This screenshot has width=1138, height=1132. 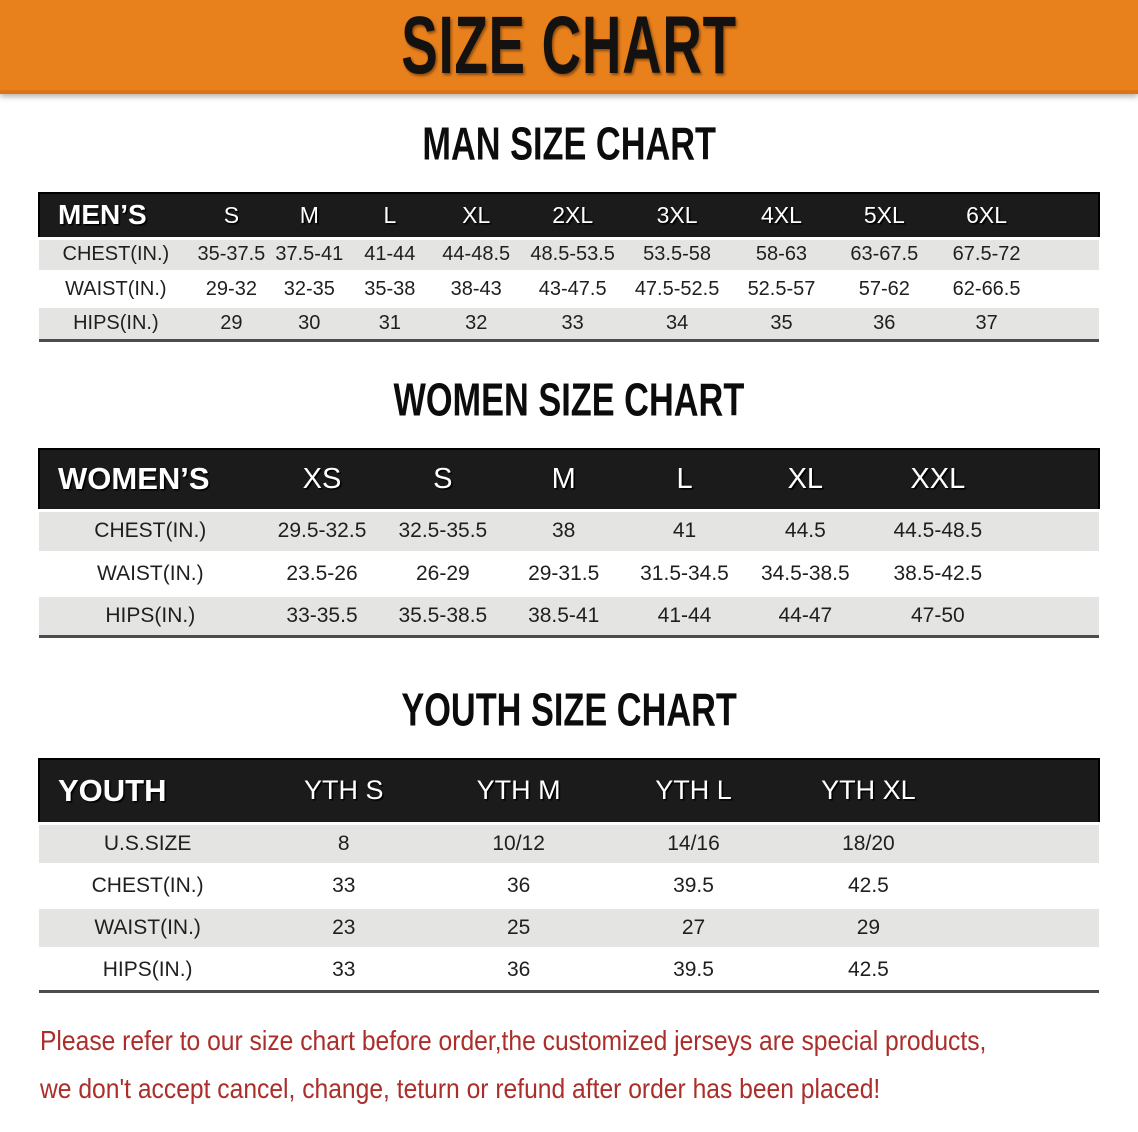 What do you see at coordinates (518, 927) in the screenshot?
I see `size-value: 25` at bounding box center [518, 927].